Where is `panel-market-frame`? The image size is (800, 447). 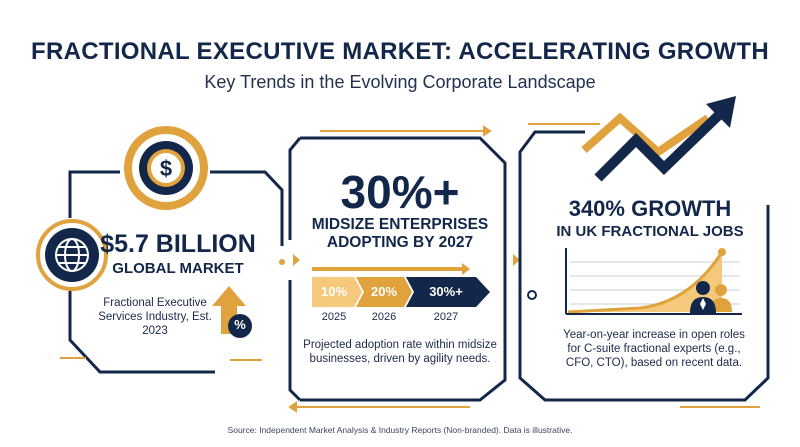
panel-market-frame is located at coordinates (176, 272).